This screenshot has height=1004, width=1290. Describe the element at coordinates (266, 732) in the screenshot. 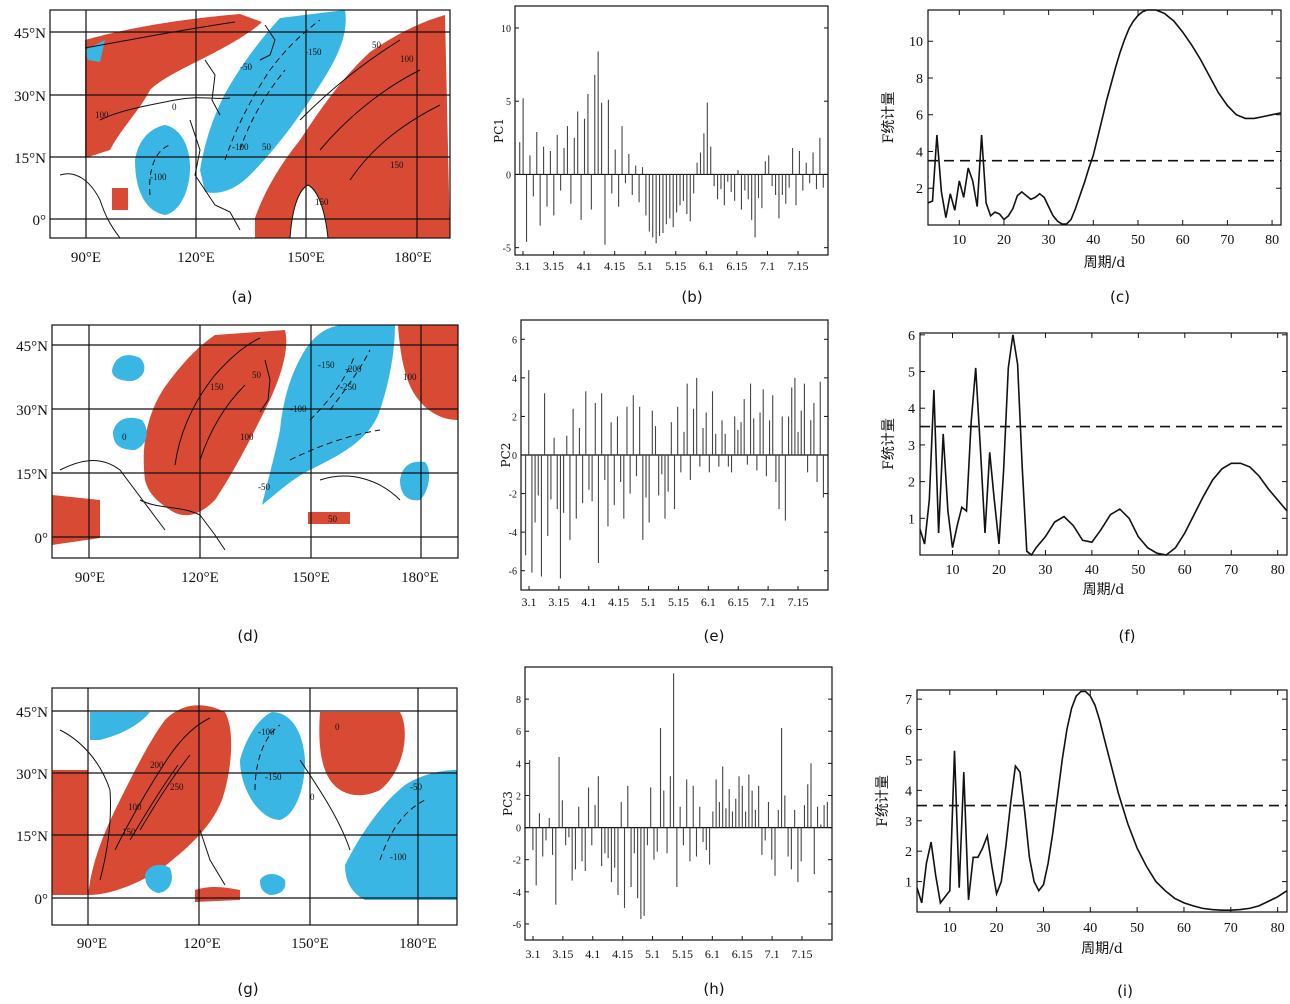

I see `contour-label: -100` at that location.